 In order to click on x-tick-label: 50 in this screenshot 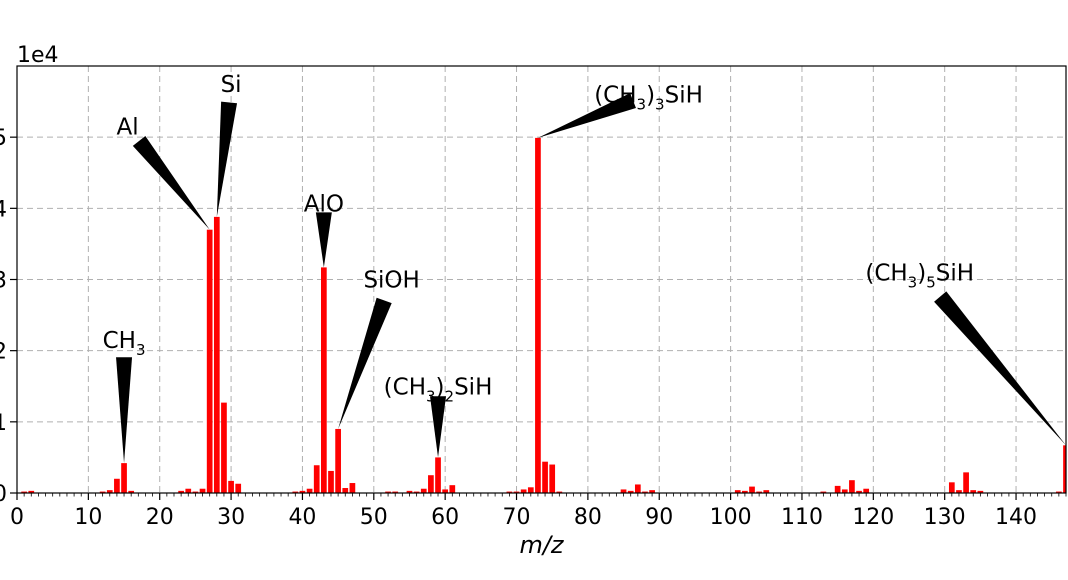, I will do `click(374, 517)`.